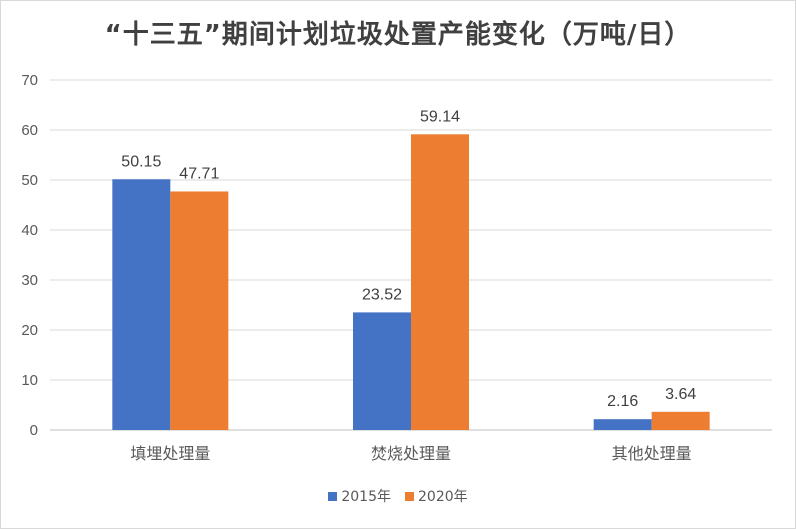  I want to click on chart-title: “十三五”期间计划垃圾处置产能变化（万吨/日）, so click(398, 35).